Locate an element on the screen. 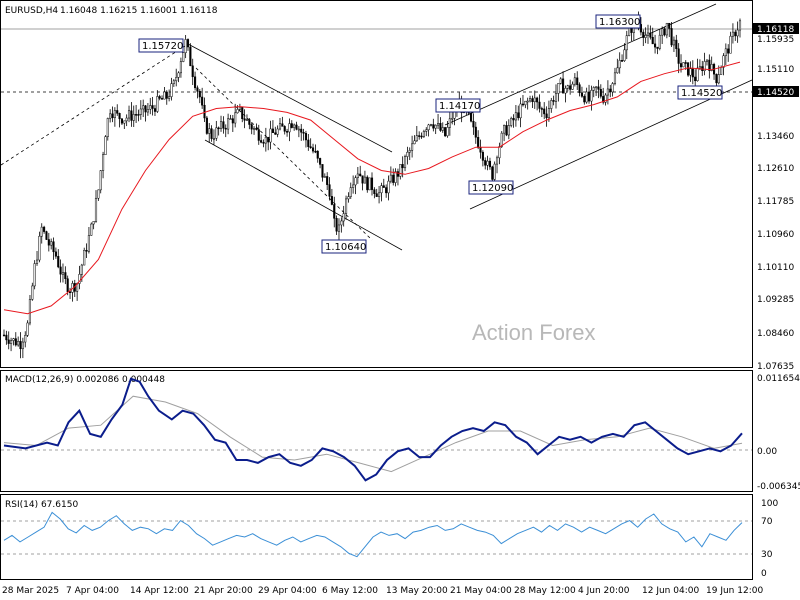 The width and height of the screenshot is (800, 600). current-price-tag is located at coordinates (776, 28).